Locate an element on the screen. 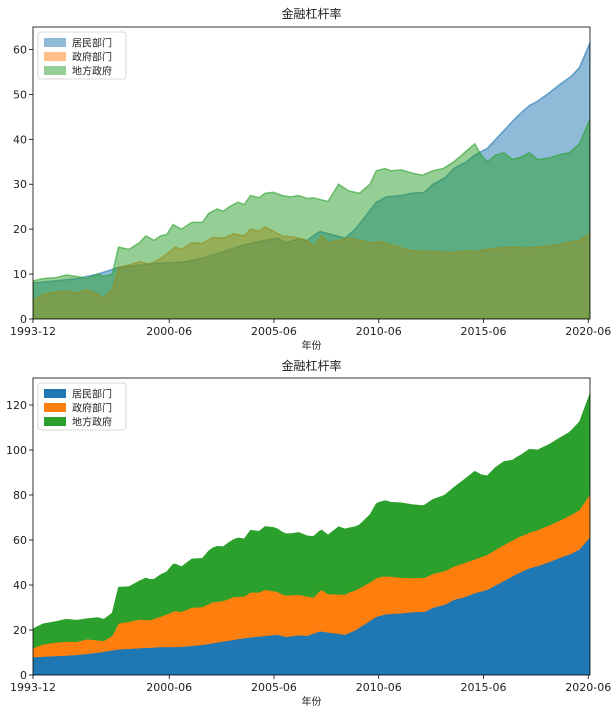  y-tick-label: 30 is located at coordinates (20, 184).